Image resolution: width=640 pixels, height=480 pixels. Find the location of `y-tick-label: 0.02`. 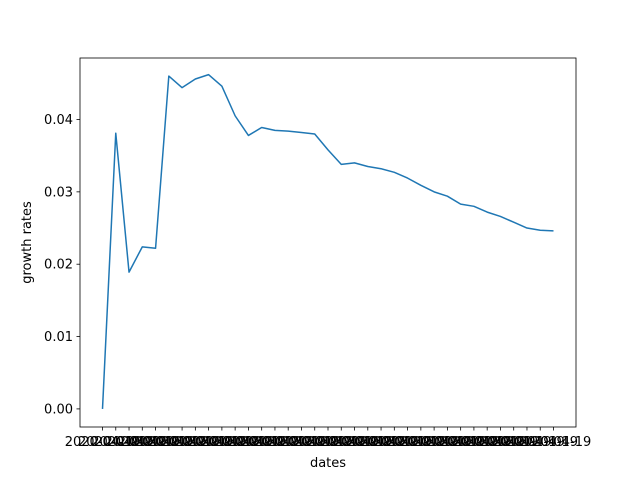

y-tick-label: 0.02 is located at coordinates (58, 265).